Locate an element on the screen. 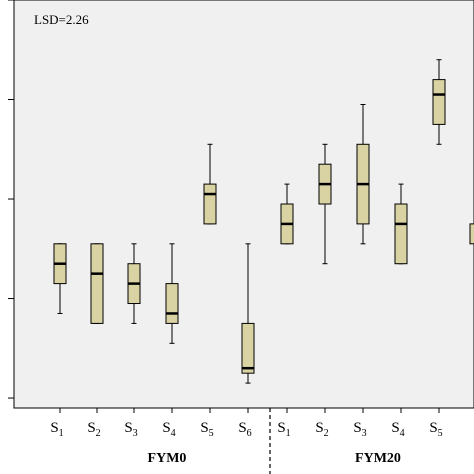 This screenshot has height=474, width=474. y-axis-ticks is located at coordinates (11, 199).